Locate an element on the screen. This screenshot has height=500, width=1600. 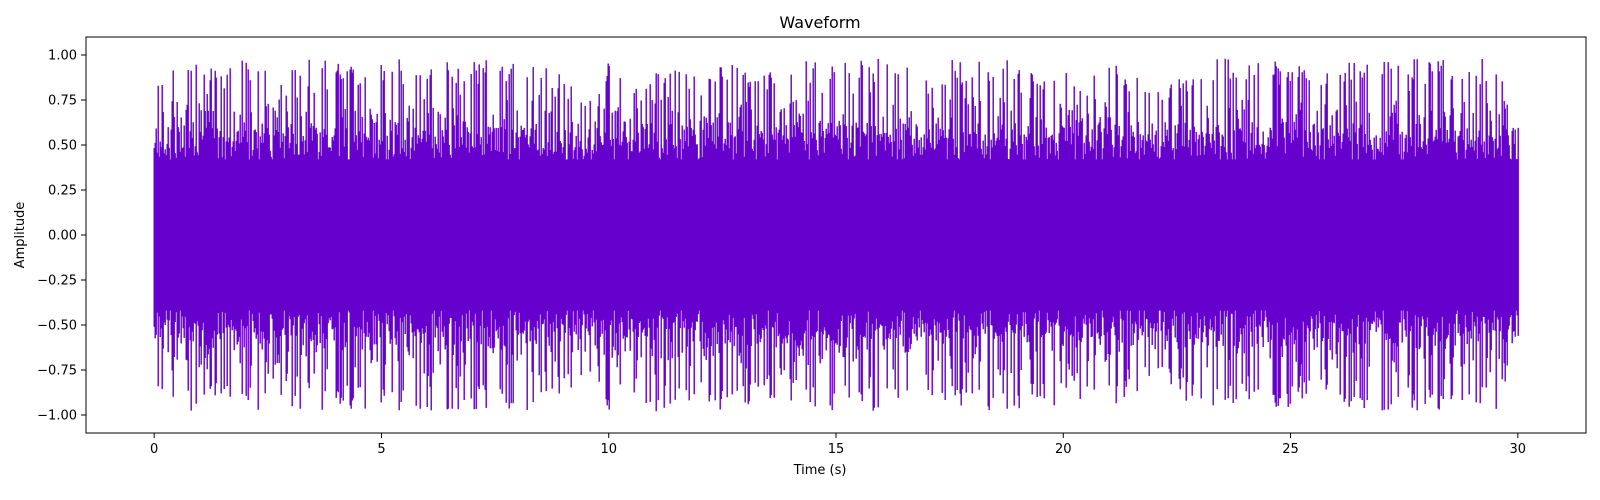
x-tick-label: 5 is located at coordinates (381, 449).